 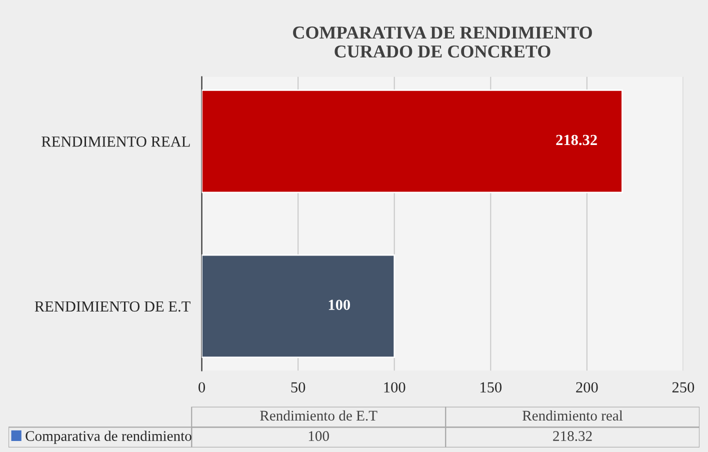 What do you see at coordinates (683, 387) in the screenshot?
I see `x-tick-label: 250` at bounding box center [683, 387].